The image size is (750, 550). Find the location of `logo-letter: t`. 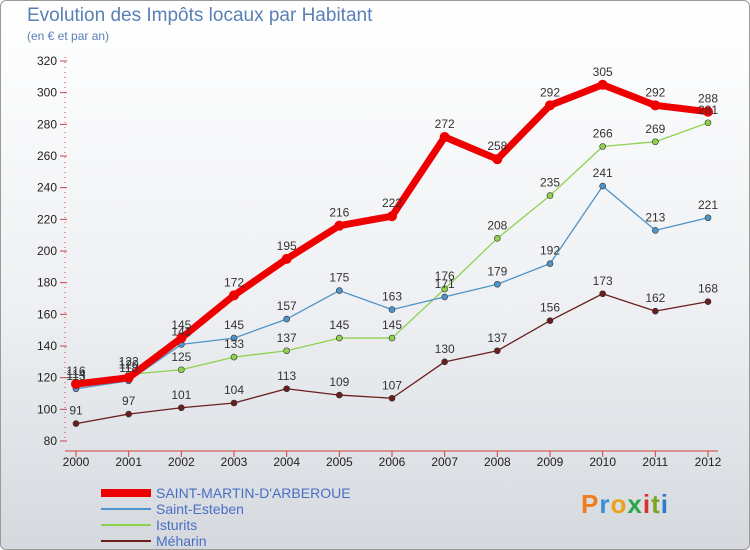

logo-letter: t is located at coordinates (656, 504).